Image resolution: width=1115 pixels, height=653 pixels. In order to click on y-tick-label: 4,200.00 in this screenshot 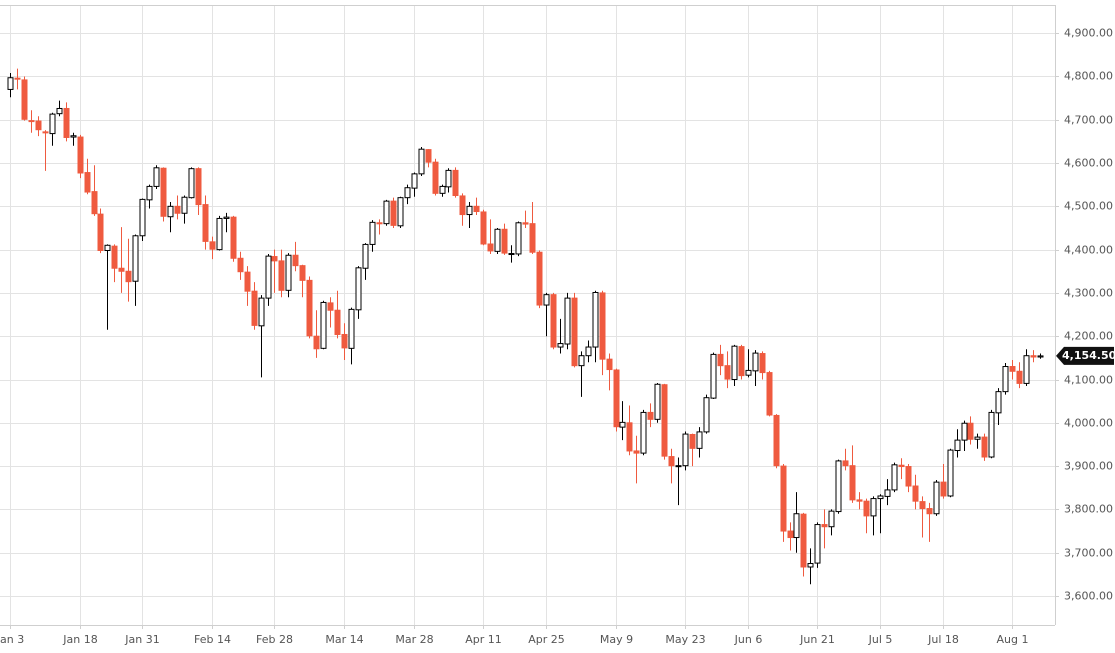, I will do `click(1088, 336)`.